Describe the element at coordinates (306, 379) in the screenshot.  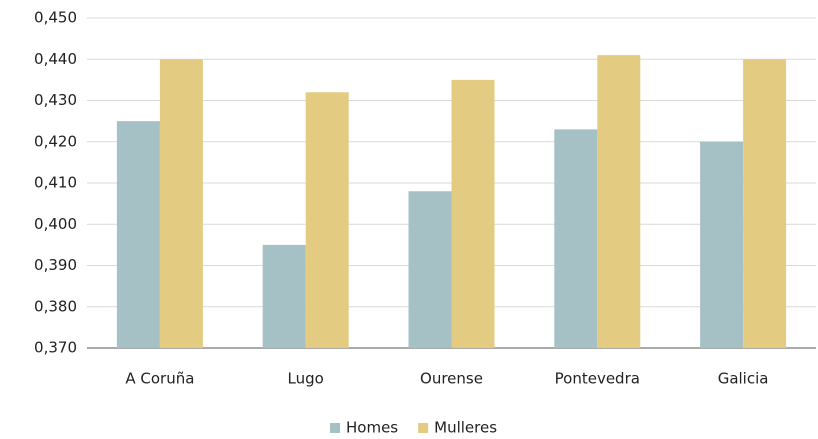
I see `x-tick-label: Lugo` at that location.